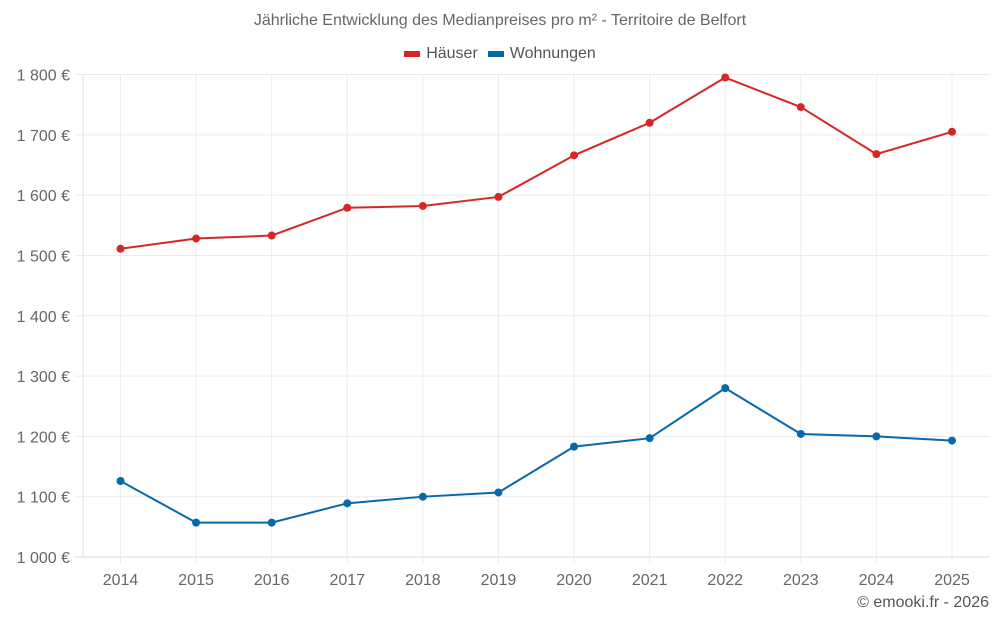  Describe the element at coordinates (43, 256) in the screenshot. I see `y-tick-label: 1 500 €` at that location.